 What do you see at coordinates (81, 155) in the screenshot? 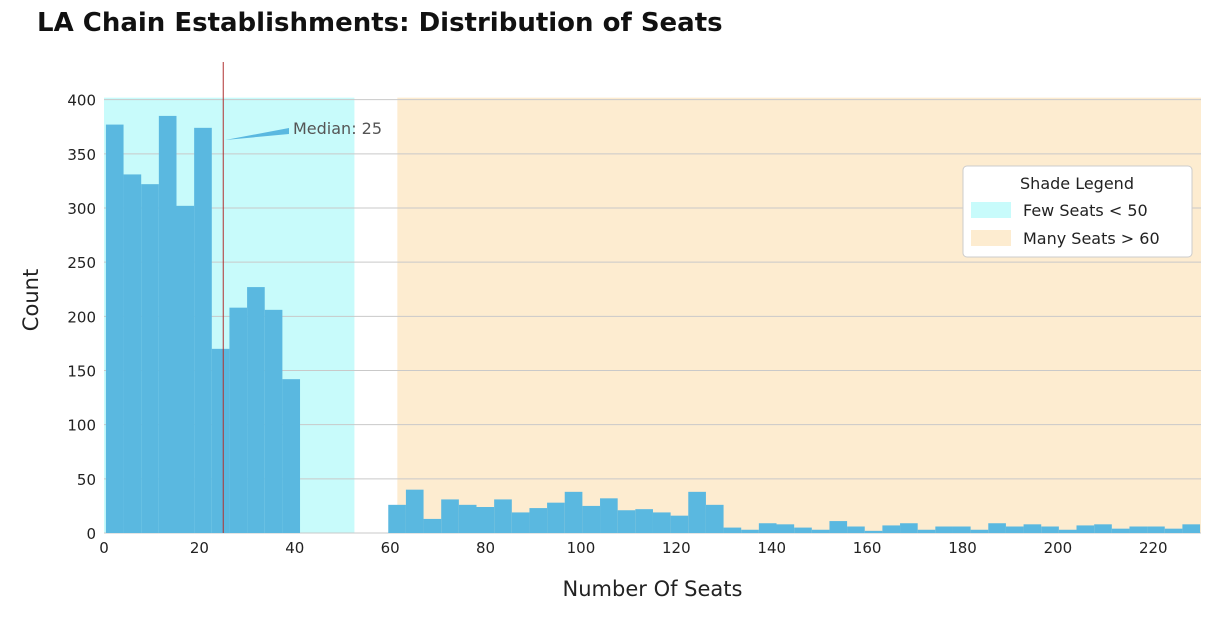
I see `y-tick-label: 350` at bounding box center [81, 155].